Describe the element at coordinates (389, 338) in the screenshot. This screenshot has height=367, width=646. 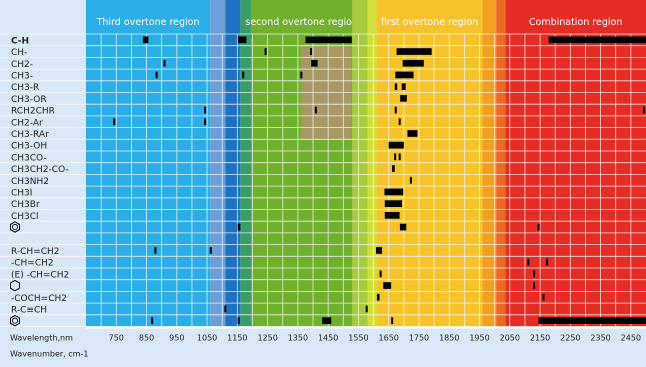
I see `x-tick-label: 1650` at that location.